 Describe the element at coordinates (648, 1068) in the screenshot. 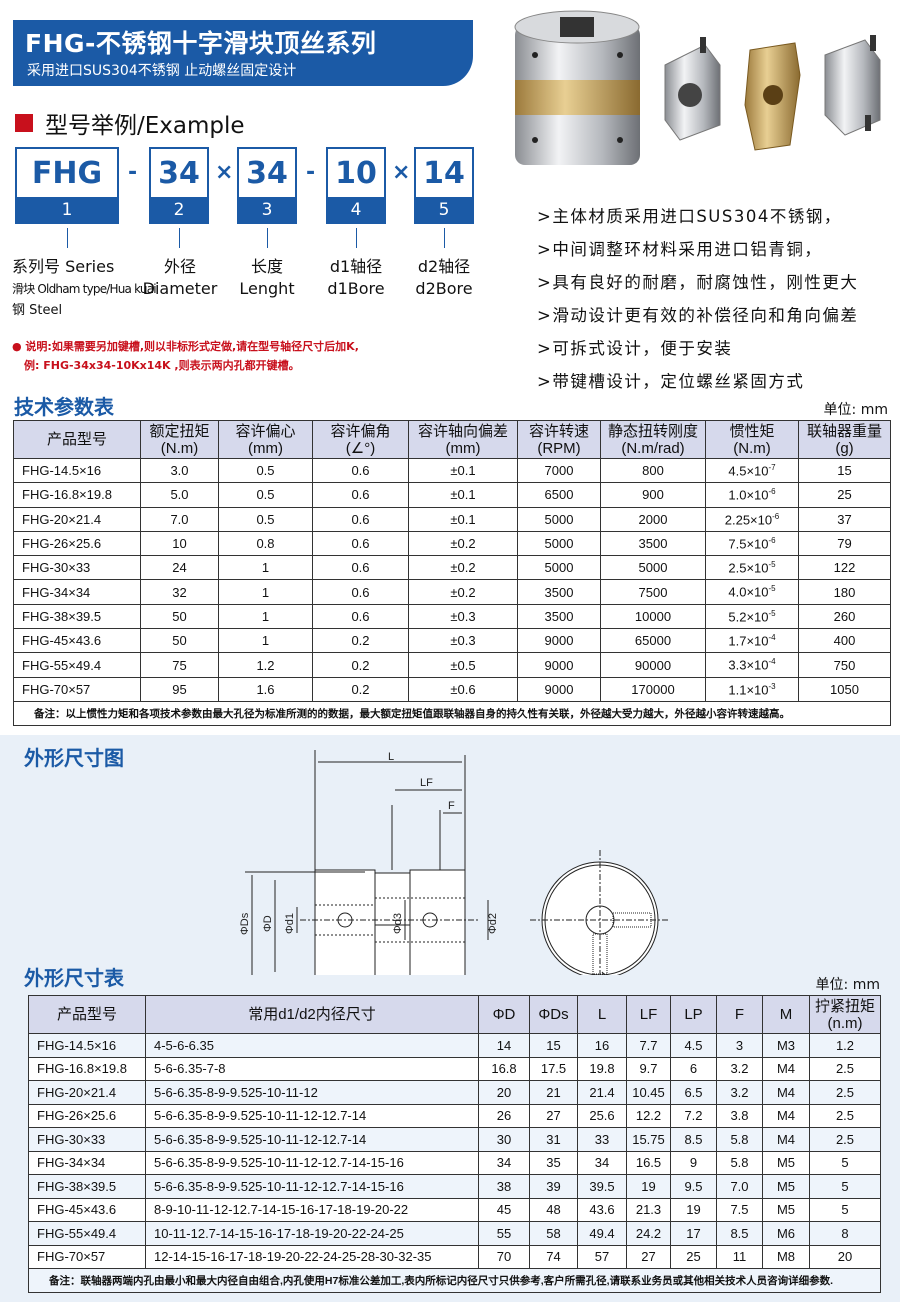

I see `table-cell: 9.7` at that location.